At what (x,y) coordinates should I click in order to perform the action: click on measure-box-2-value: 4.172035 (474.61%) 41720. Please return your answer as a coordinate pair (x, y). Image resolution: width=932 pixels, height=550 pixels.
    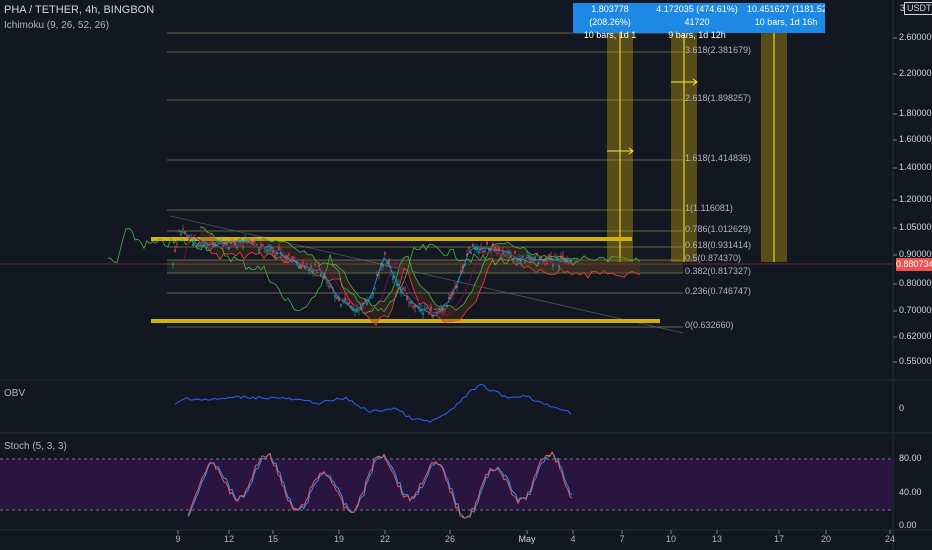
    Looking at the image, I should click on (697, 15).